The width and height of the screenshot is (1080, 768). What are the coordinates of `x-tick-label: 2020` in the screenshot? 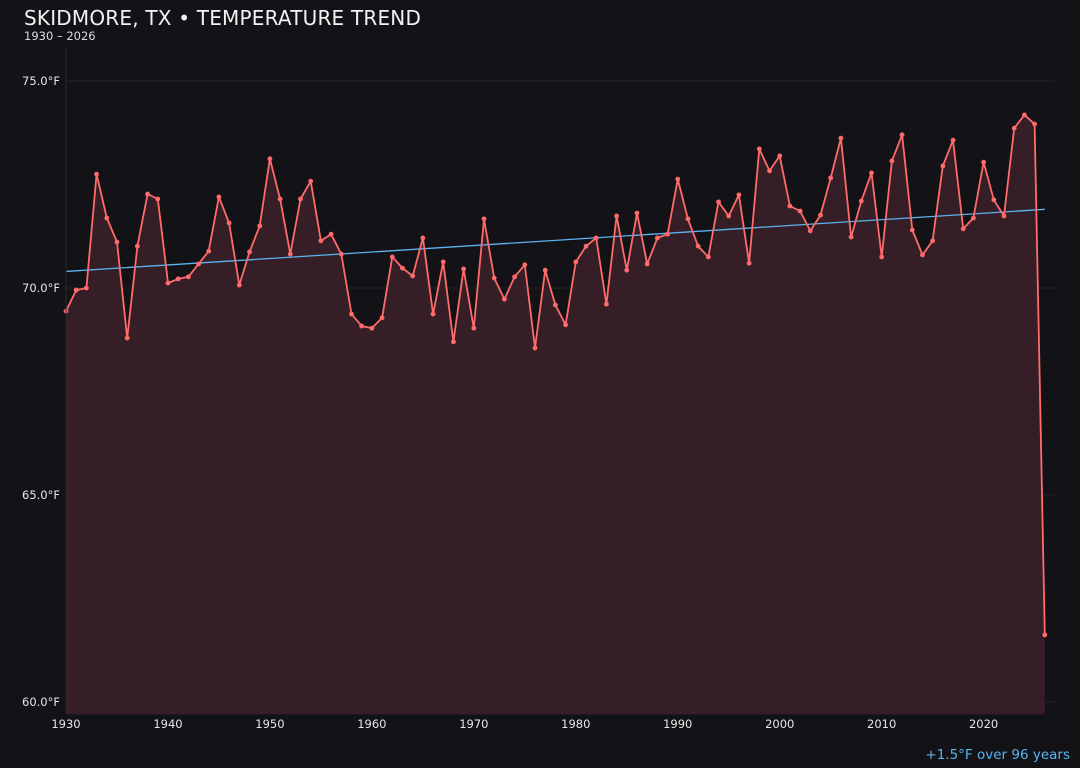 It's located at (983, 724).